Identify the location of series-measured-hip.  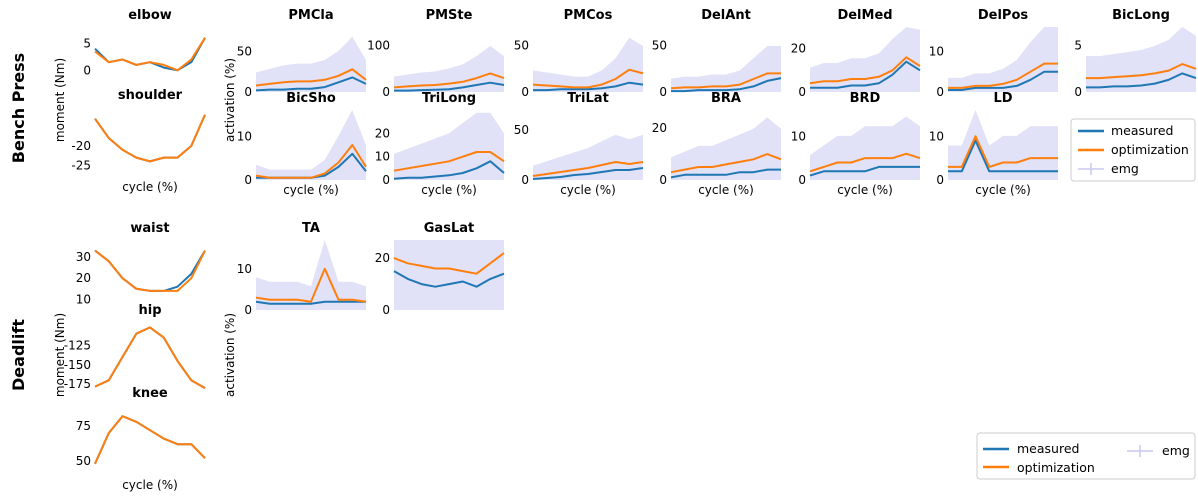
(150, 357).